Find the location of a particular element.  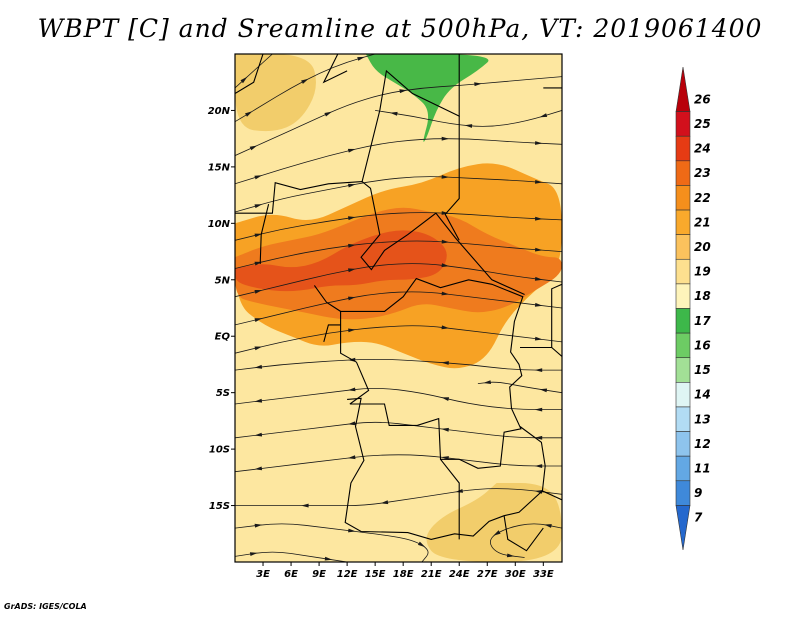

longitude-axis: 3E 6E 9E 12E 15E 18E 21E 24E 27E 30E 33E is located at coordinates (405, 571).